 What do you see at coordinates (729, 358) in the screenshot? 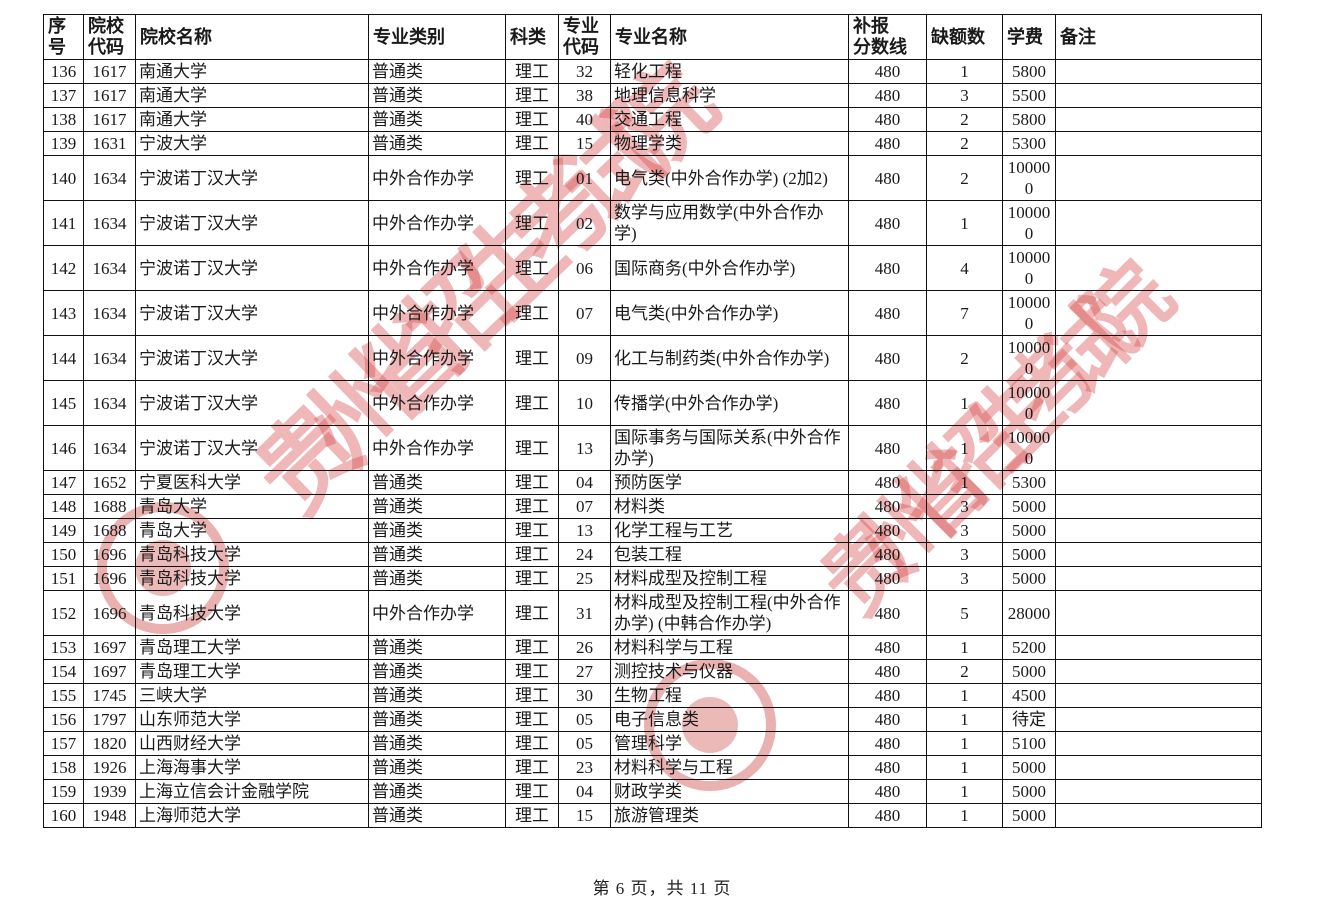
I see `table-cell: 化工与制药类(中外合作办学)` at bounding box center [729, 358].